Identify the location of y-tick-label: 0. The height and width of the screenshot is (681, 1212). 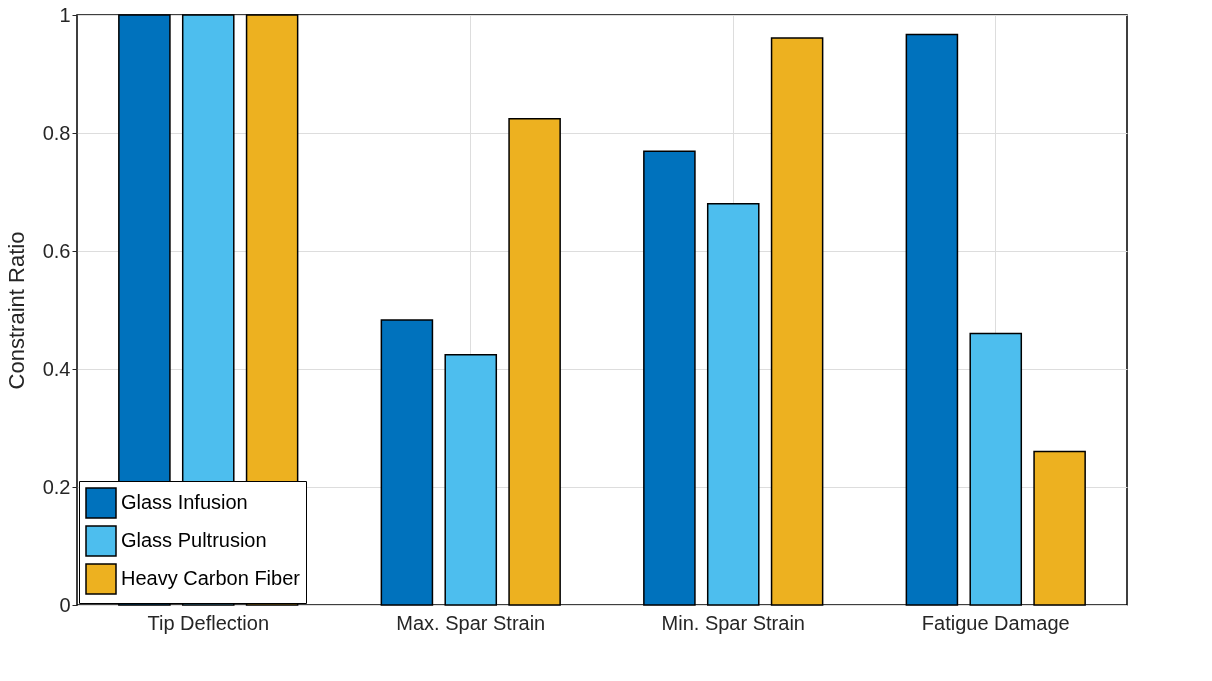
(65, 604).